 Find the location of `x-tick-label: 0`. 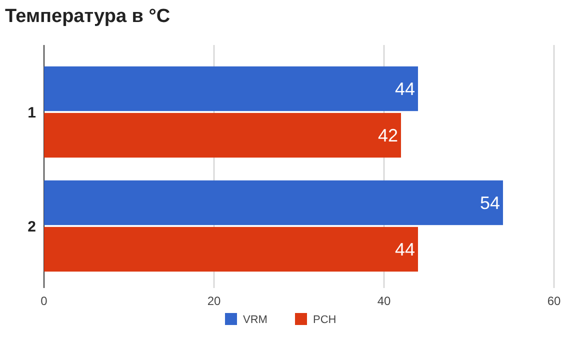

x-tick-label: 0 is located at coordinates (44, 301).